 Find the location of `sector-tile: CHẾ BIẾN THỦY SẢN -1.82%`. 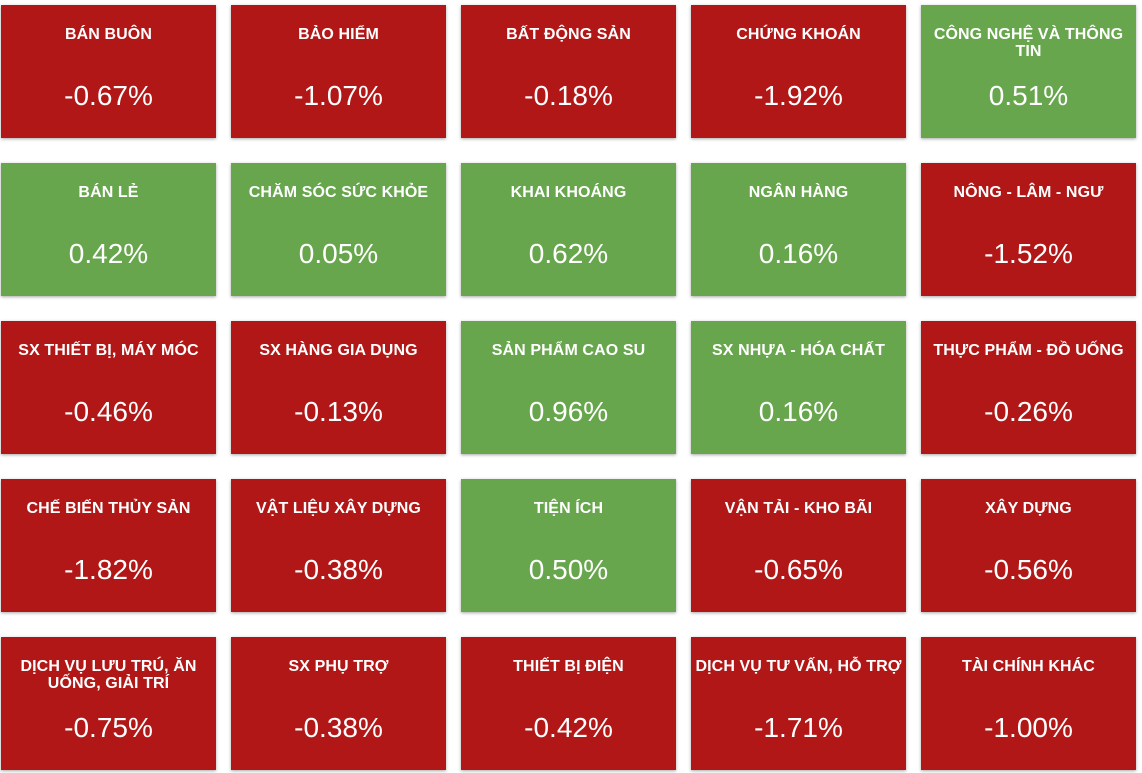

sector-tile: CHẾ BIẾN THỦY SẢN -1.82% is located at coordinates (108, 545).